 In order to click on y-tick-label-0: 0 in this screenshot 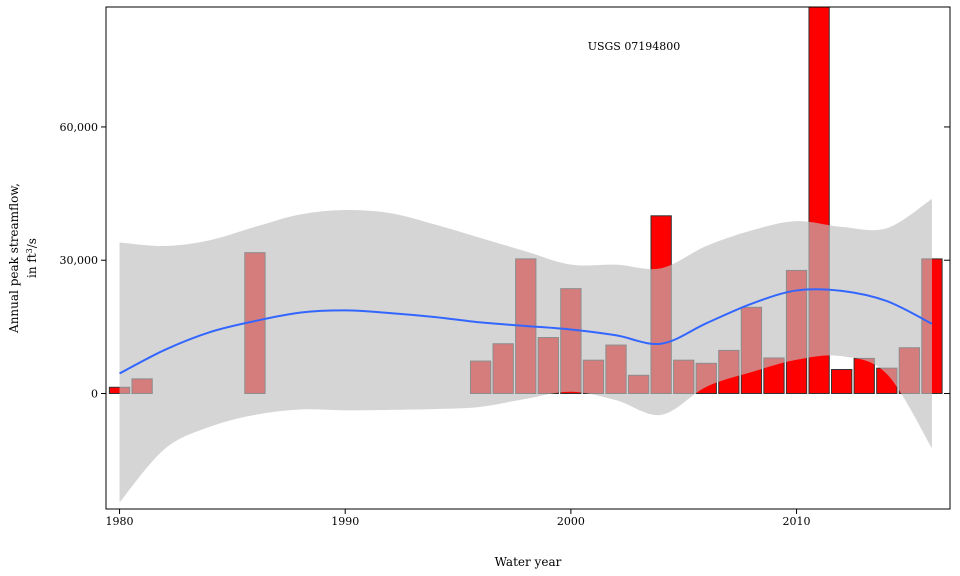, I will do `click(94, 393)`.